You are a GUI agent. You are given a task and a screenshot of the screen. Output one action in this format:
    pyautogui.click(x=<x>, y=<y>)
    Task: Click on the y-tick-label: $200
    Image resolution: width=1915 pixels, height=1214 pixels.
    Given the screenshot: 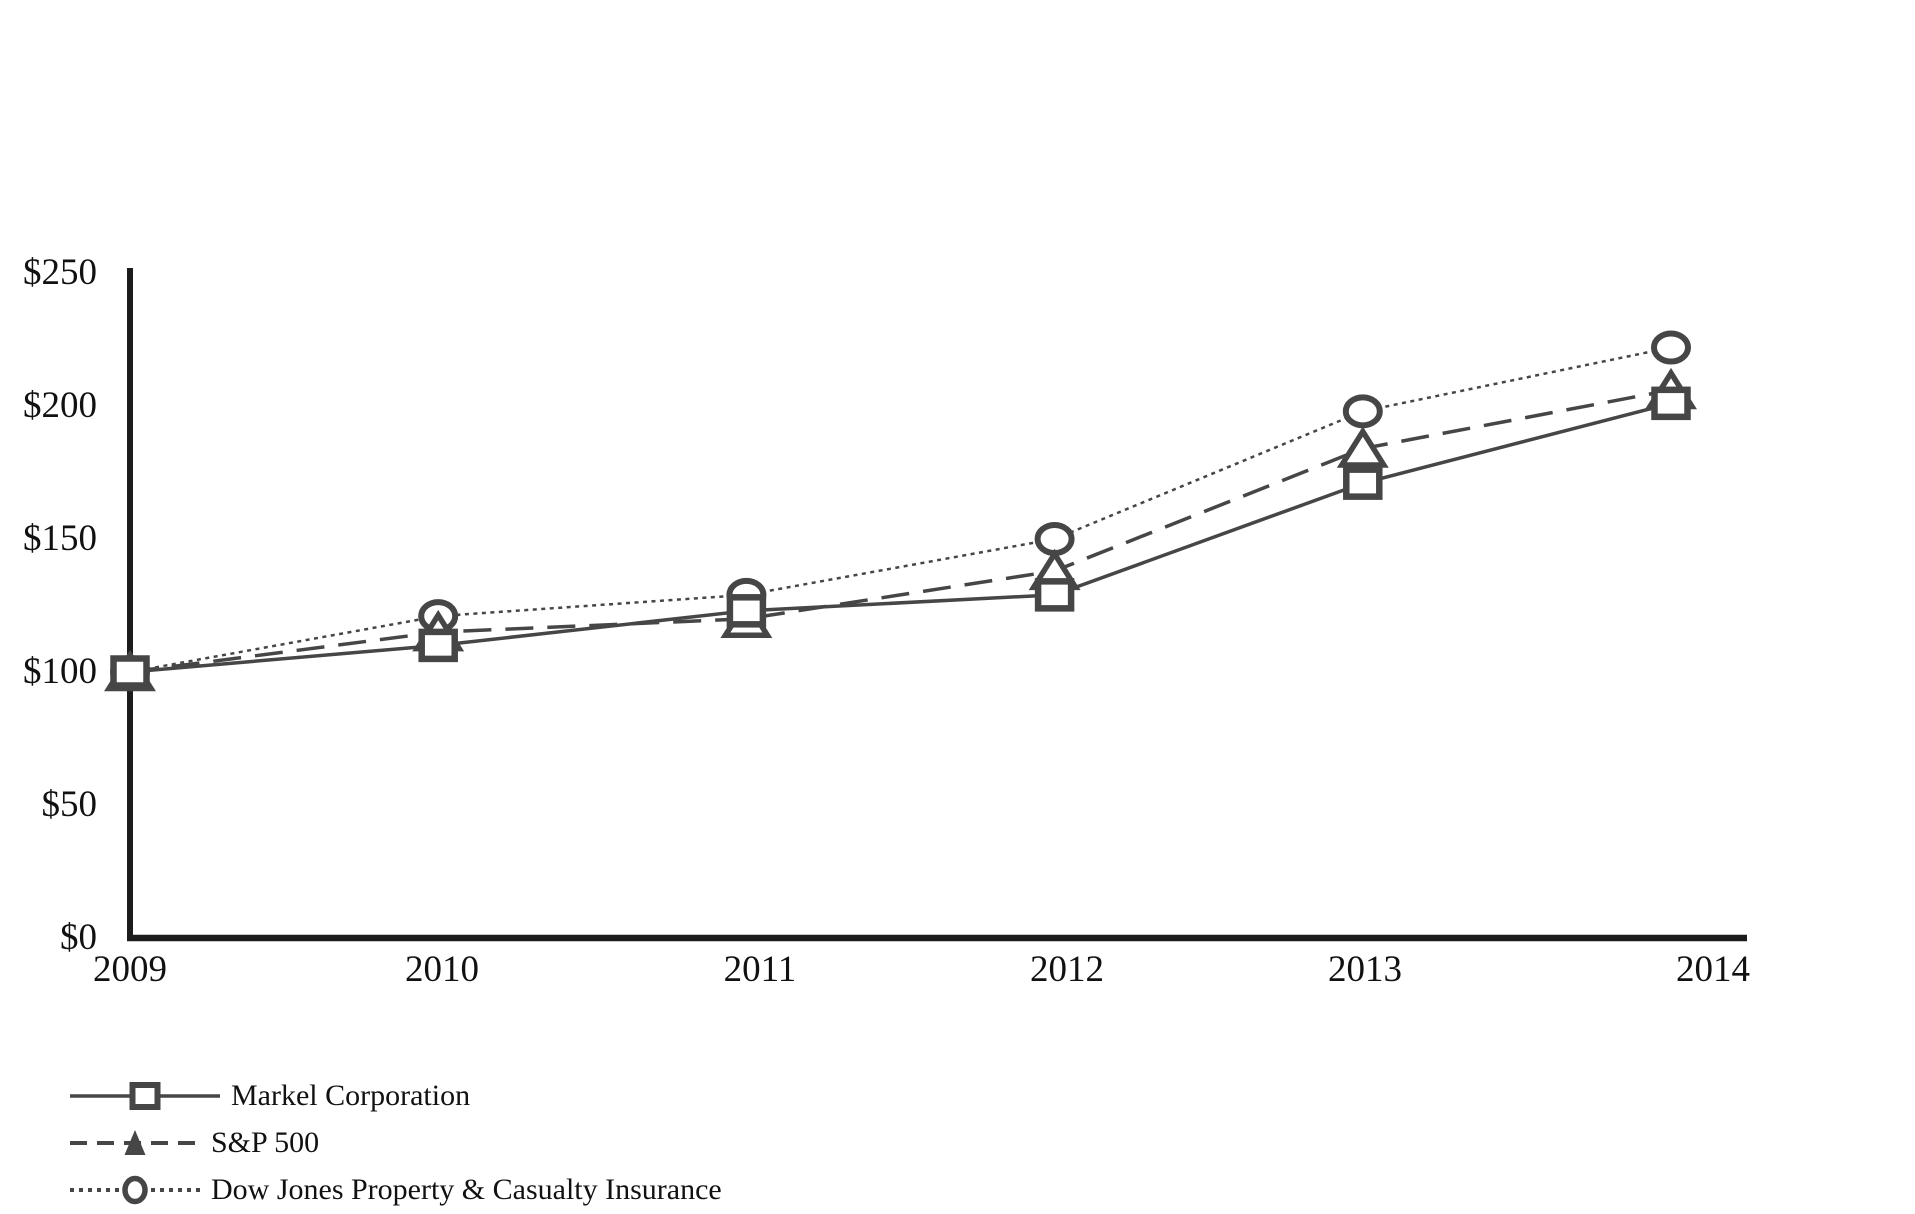 What is the action you would take?
    pyautogui.click(x=60, y=405)
    